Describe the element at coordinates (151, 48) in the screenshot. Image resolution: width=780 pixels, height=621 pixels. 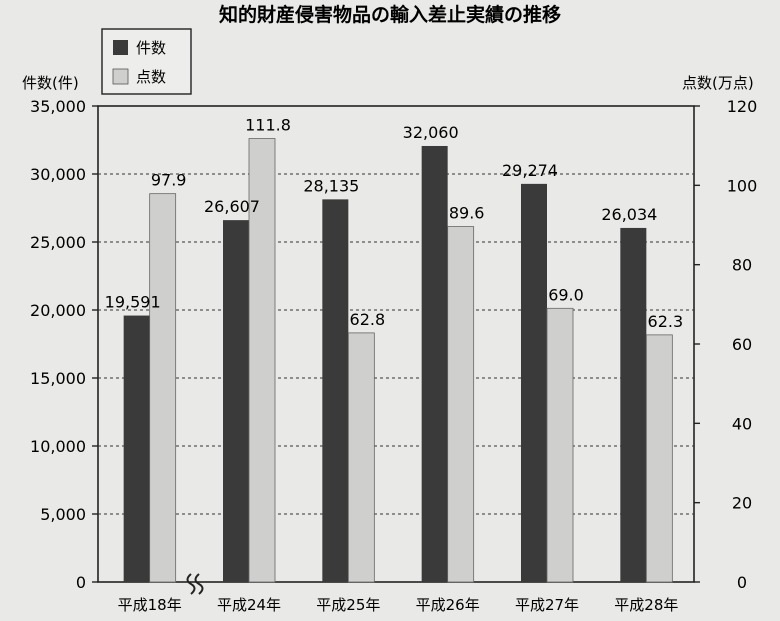
I see `legend-label-件数: 件数` at that location.